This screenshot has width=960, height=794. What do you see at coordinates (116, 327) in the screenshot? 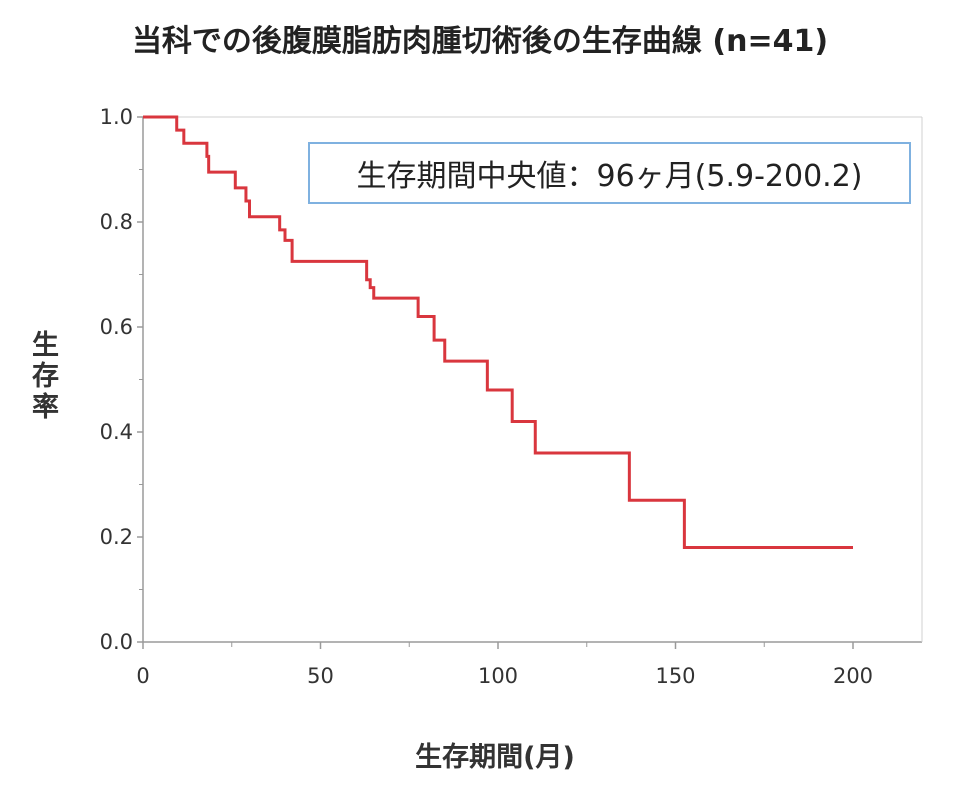
I see `y-tick-label: 0.6` at bounding box center [116, 327].